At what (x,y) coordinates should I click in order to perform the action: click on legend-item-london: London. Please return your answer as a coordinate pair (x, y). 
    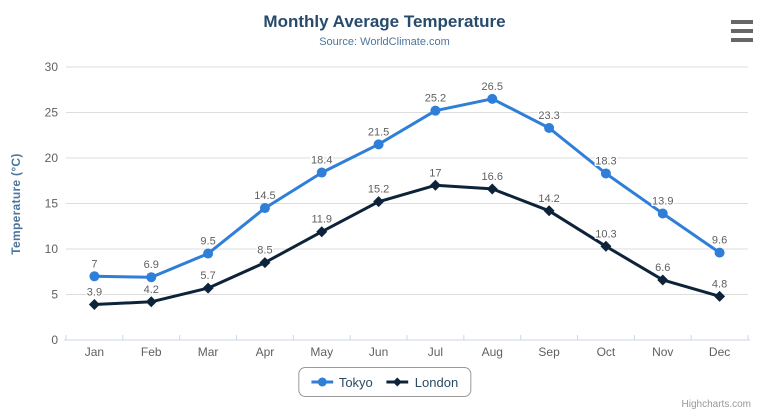
    Looking at the image, I should click on (422, 382).